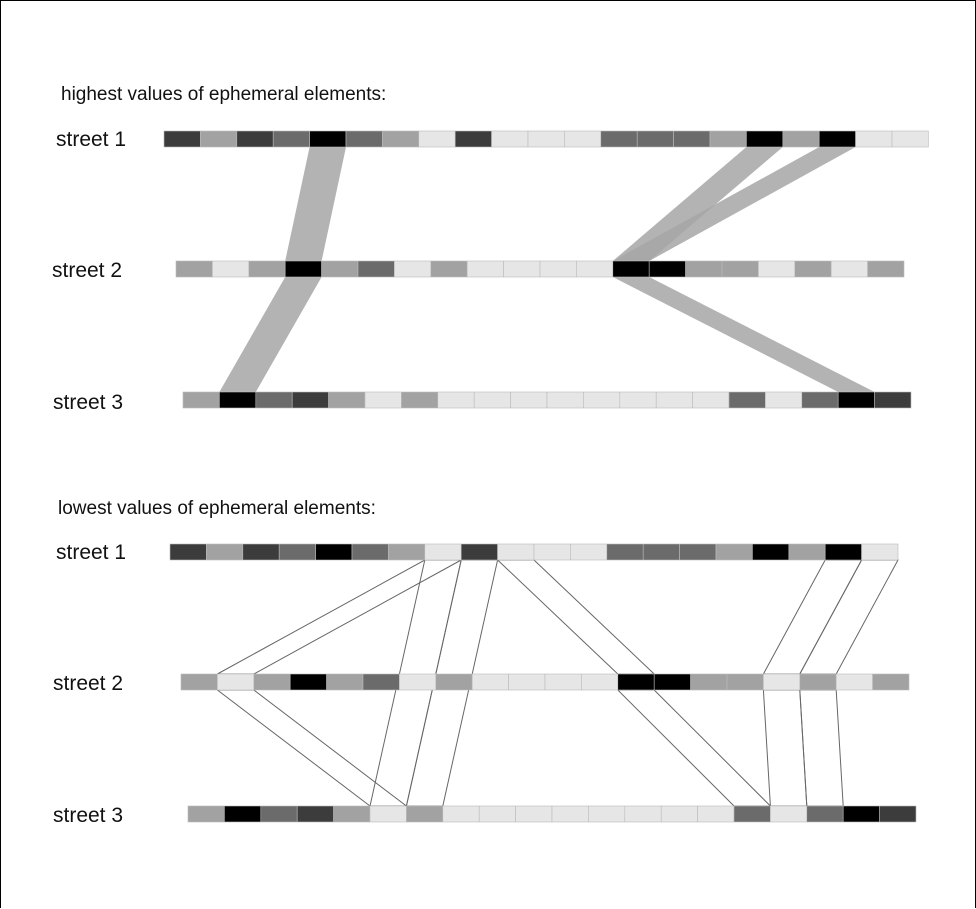 The height and width of the screenshot is (909, 976). I want to click on panel-1-title: highest values of ephemeral elements:, so click(223, 94).